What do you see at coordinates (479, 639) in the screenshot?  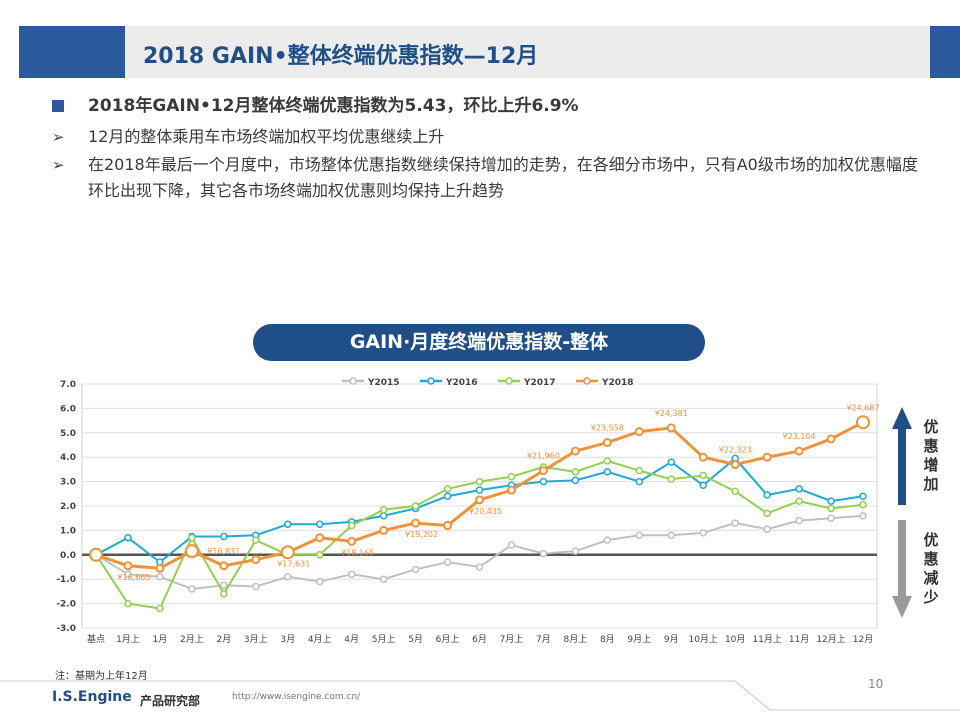 I see `x-tick-label: 6月` at bounding box center [479, 639].